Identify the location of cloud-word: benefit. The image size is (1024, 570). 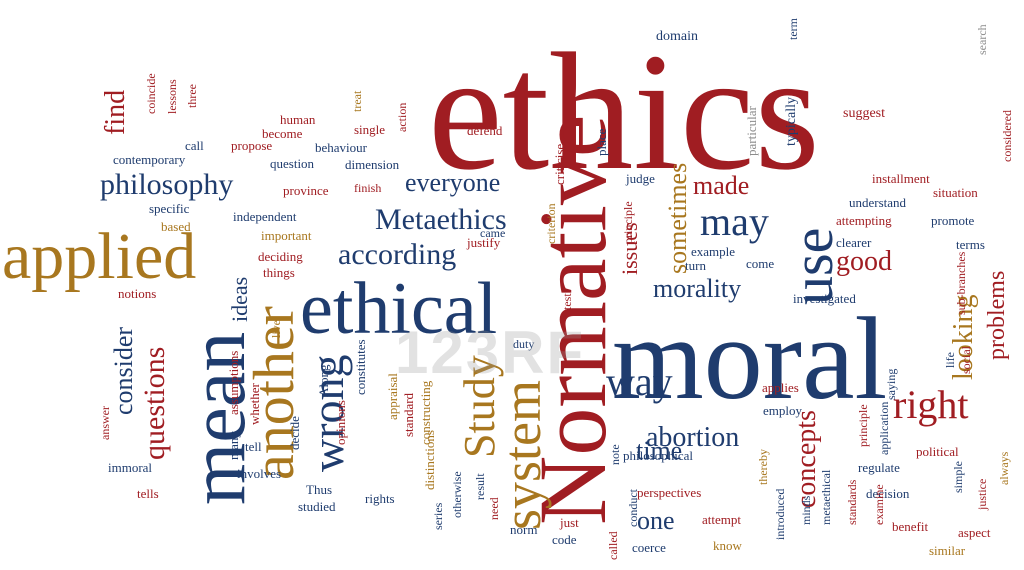
(910, 526).